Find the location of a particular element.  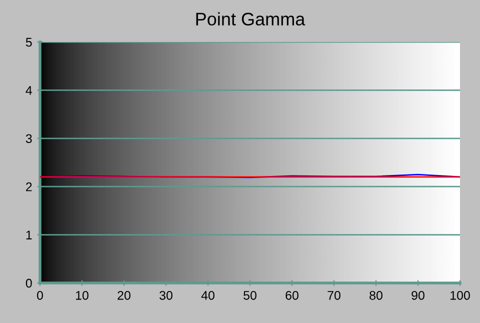

x-tick-label: 60 is located at coordinates (292, 295).